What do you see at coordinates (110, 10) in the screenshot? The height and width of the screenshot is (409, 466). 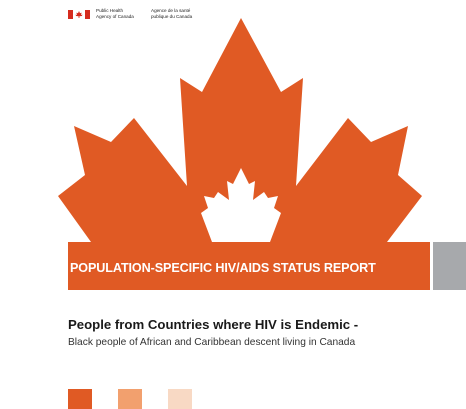 I see `agency-en-line1: Public Health` at bounding box center [110, 10].